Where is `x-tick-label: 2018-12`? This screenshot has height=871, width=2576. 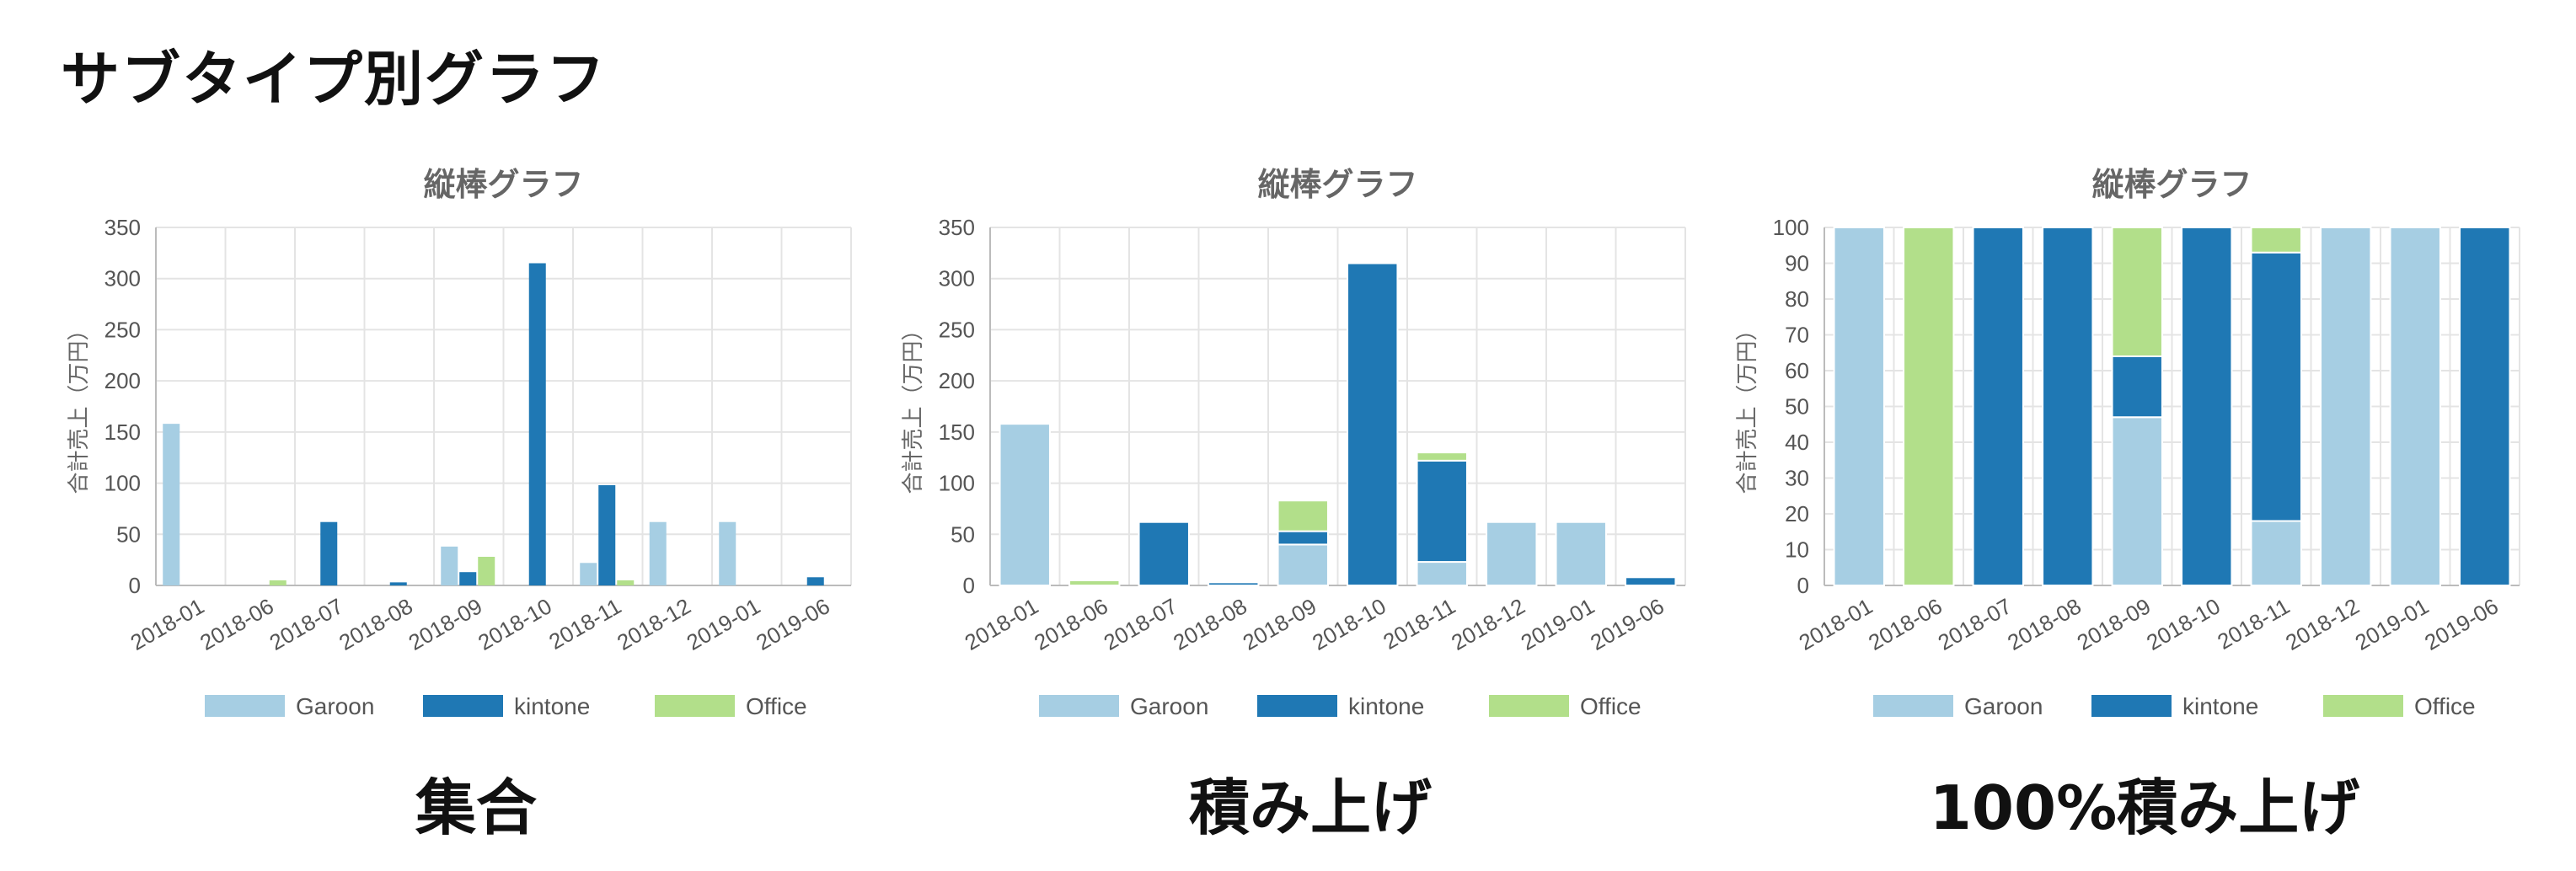
x-tick-label: 2018-12 is located at coordinates (1488, 624).